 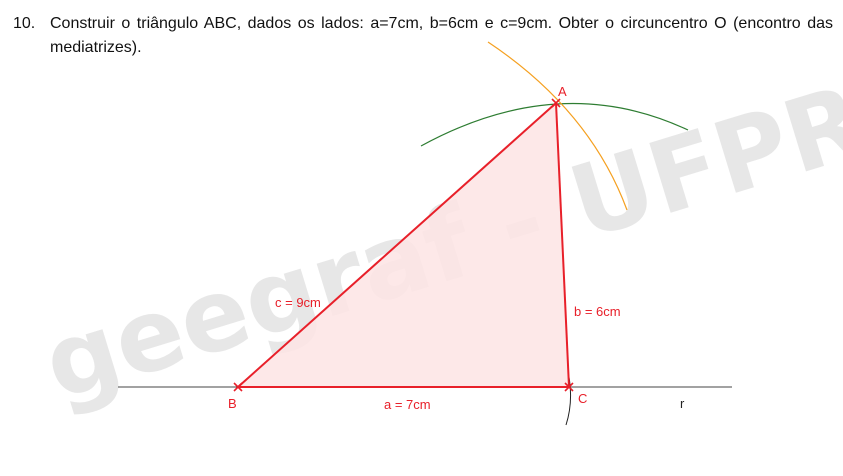 I want to click on side-label-b: b = 6cm, so click(x=597, y=311).